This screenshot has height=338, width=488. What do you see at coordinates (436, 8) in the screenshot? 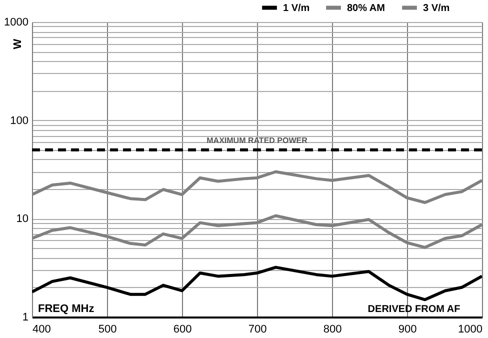
I see `legend-label: 3 V/m` at bounding box center [436, 8].